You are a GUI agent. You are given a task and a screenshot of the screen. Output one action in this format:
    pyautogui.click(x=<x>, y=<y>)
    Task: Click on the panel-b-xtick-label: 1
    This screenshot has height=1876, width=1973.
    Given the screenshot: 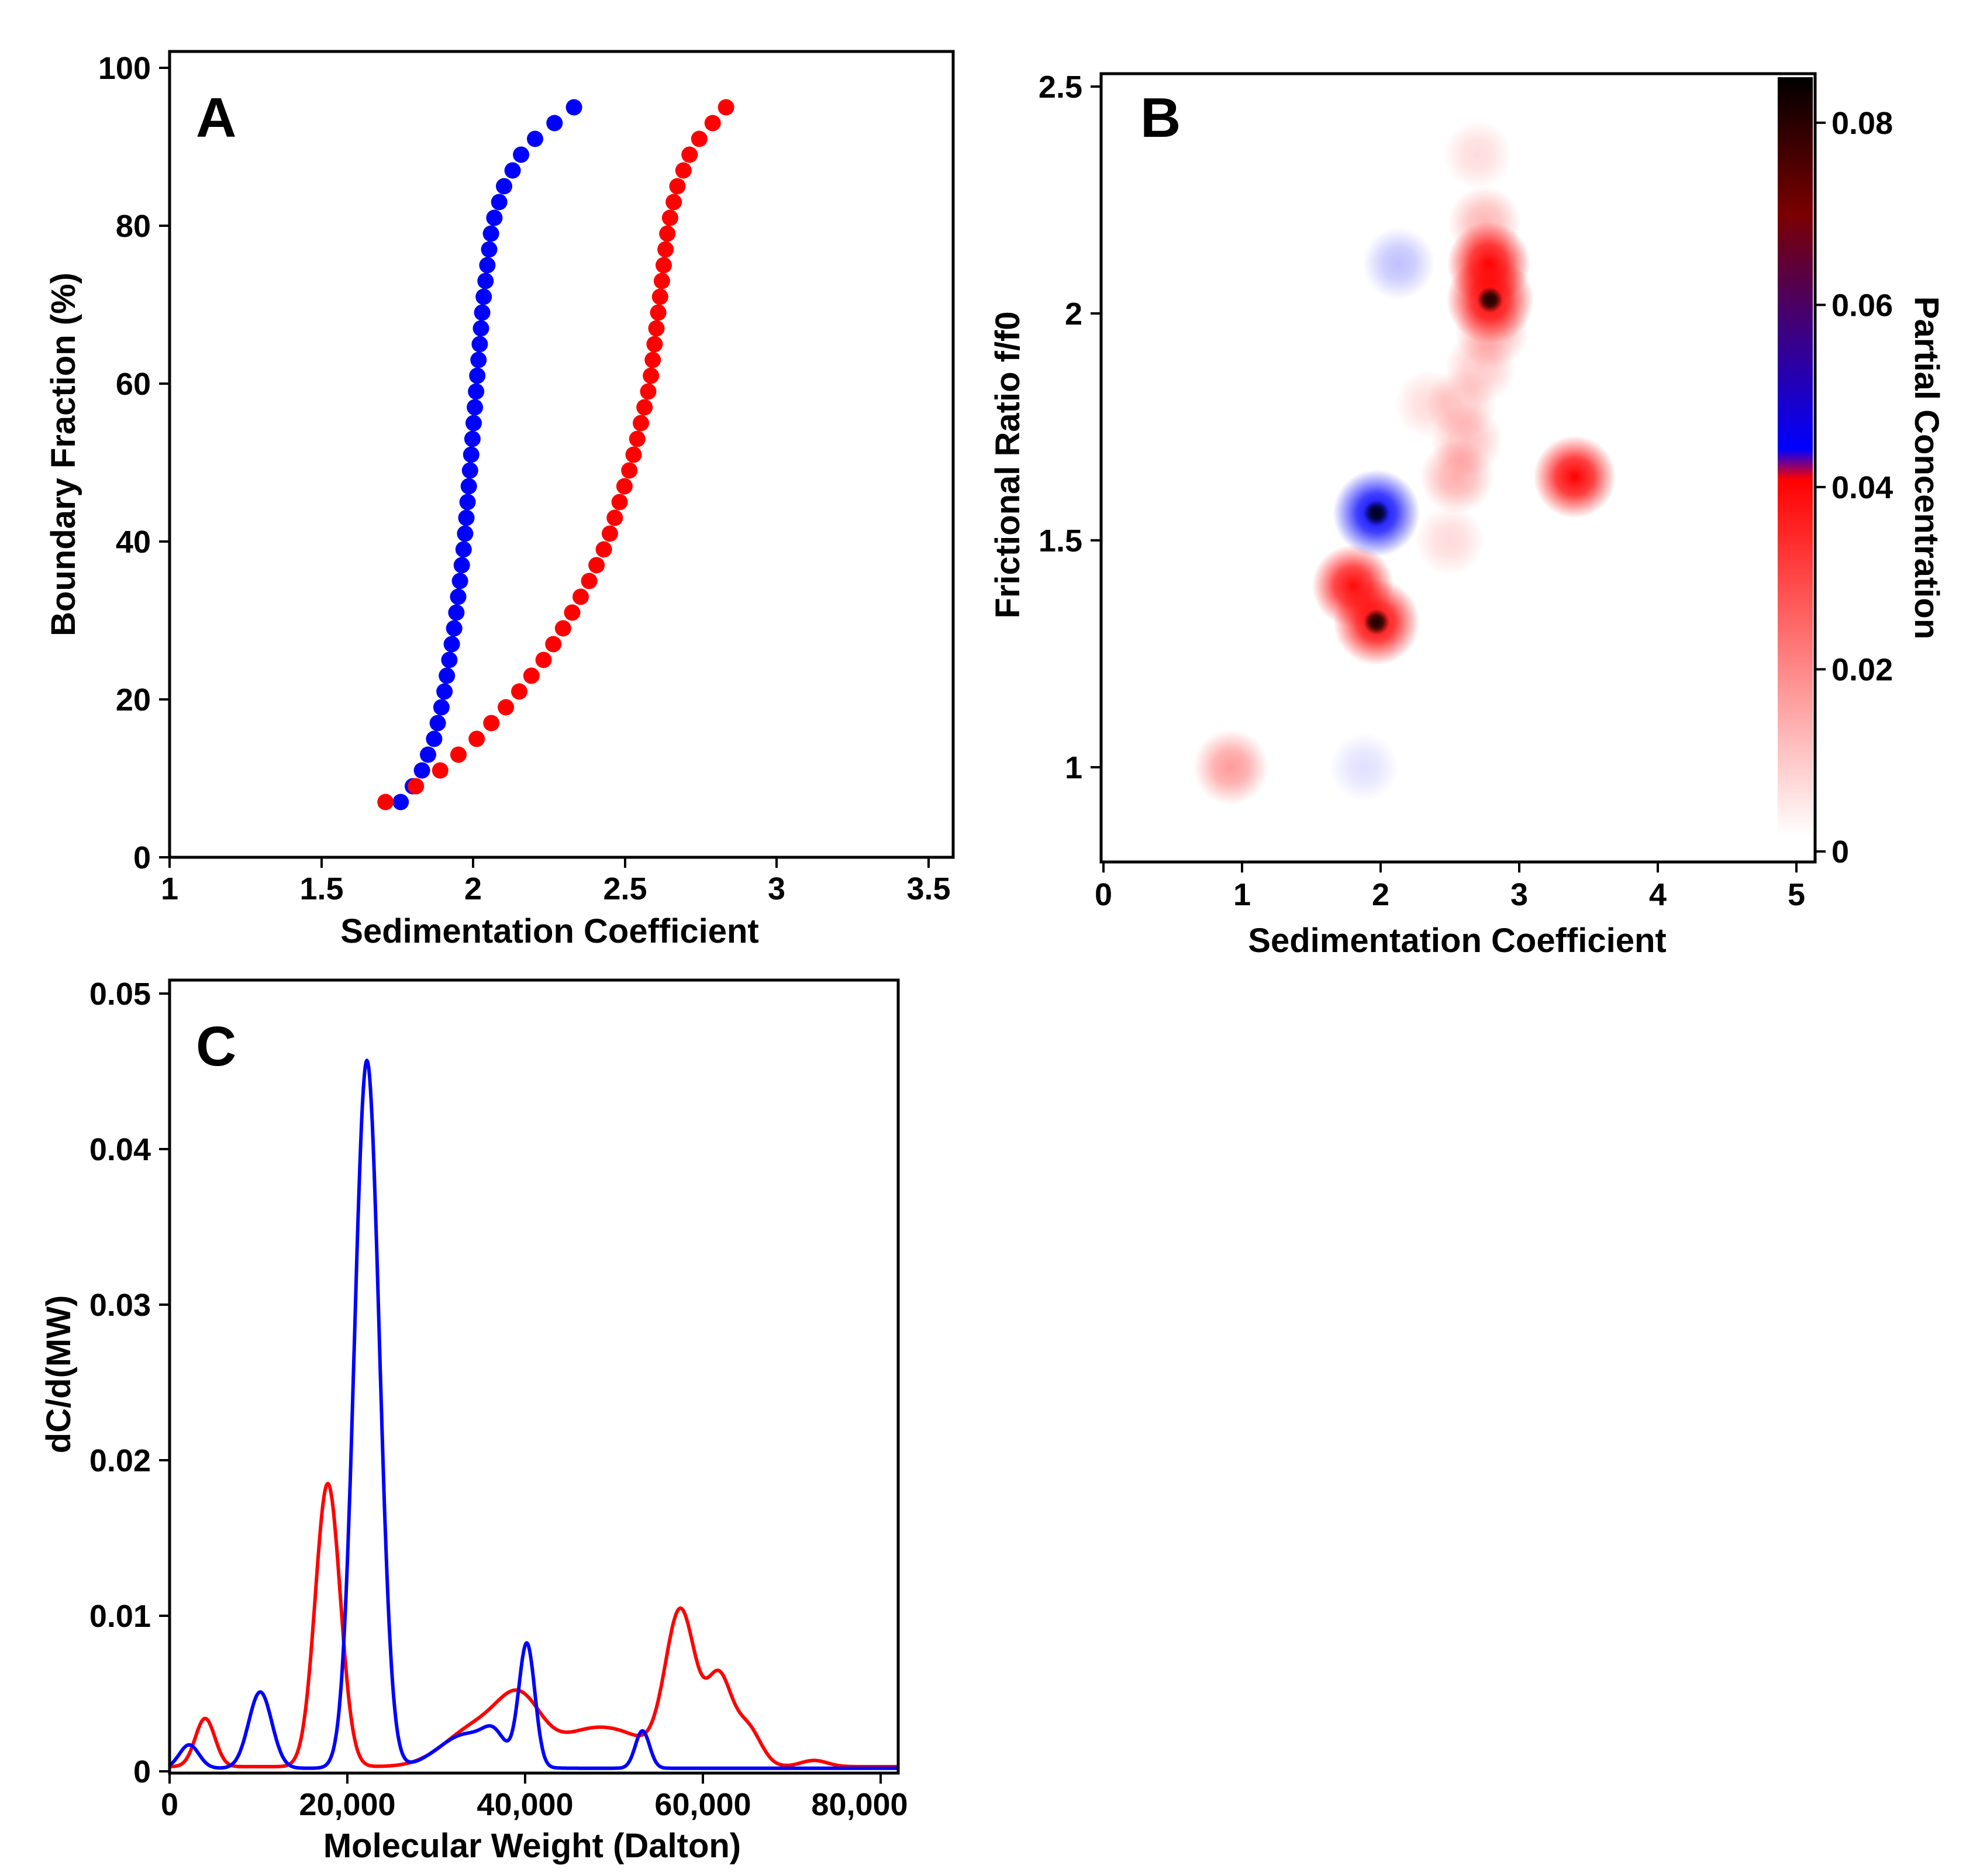 What is the action you would take?
    pyautogui.click(x=1242, y=894)
    